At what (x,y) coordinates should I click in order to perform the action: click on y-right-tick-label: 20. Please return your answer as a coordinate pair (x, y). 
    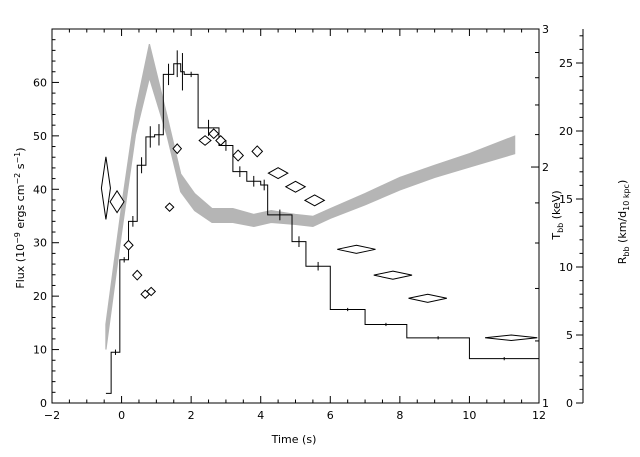
    Looking at the image, I should click on (566, 131).